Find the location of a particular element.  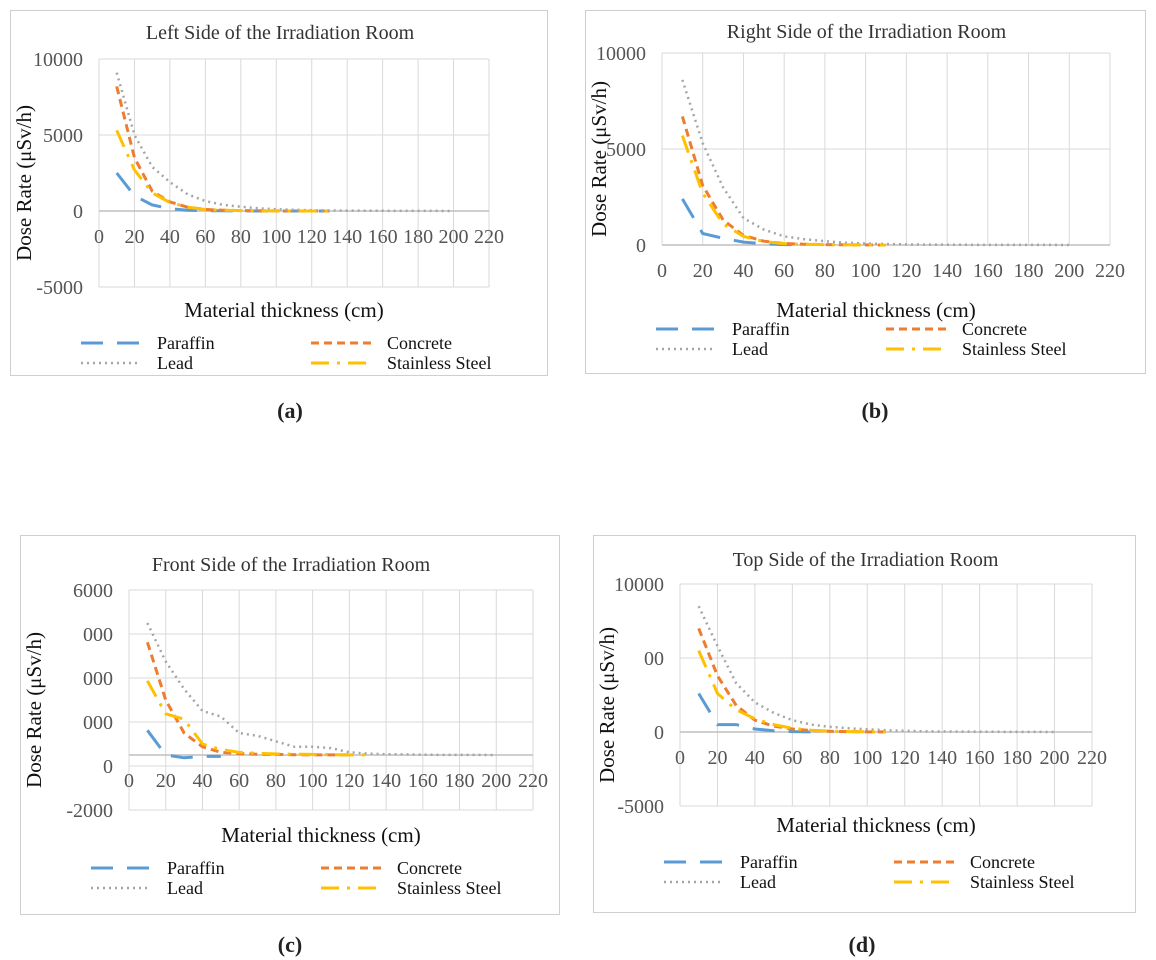

caption-d: (d) is located at coordinates (862, 944).